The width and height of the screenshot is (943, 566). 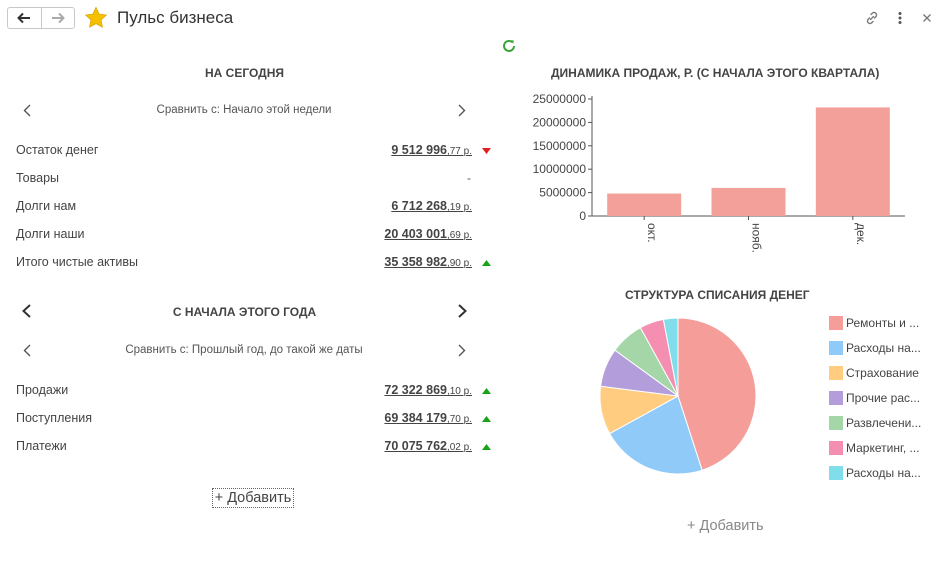 I want to click on metric-value: 35 358 982,90 р., so click(x=428, y=262).